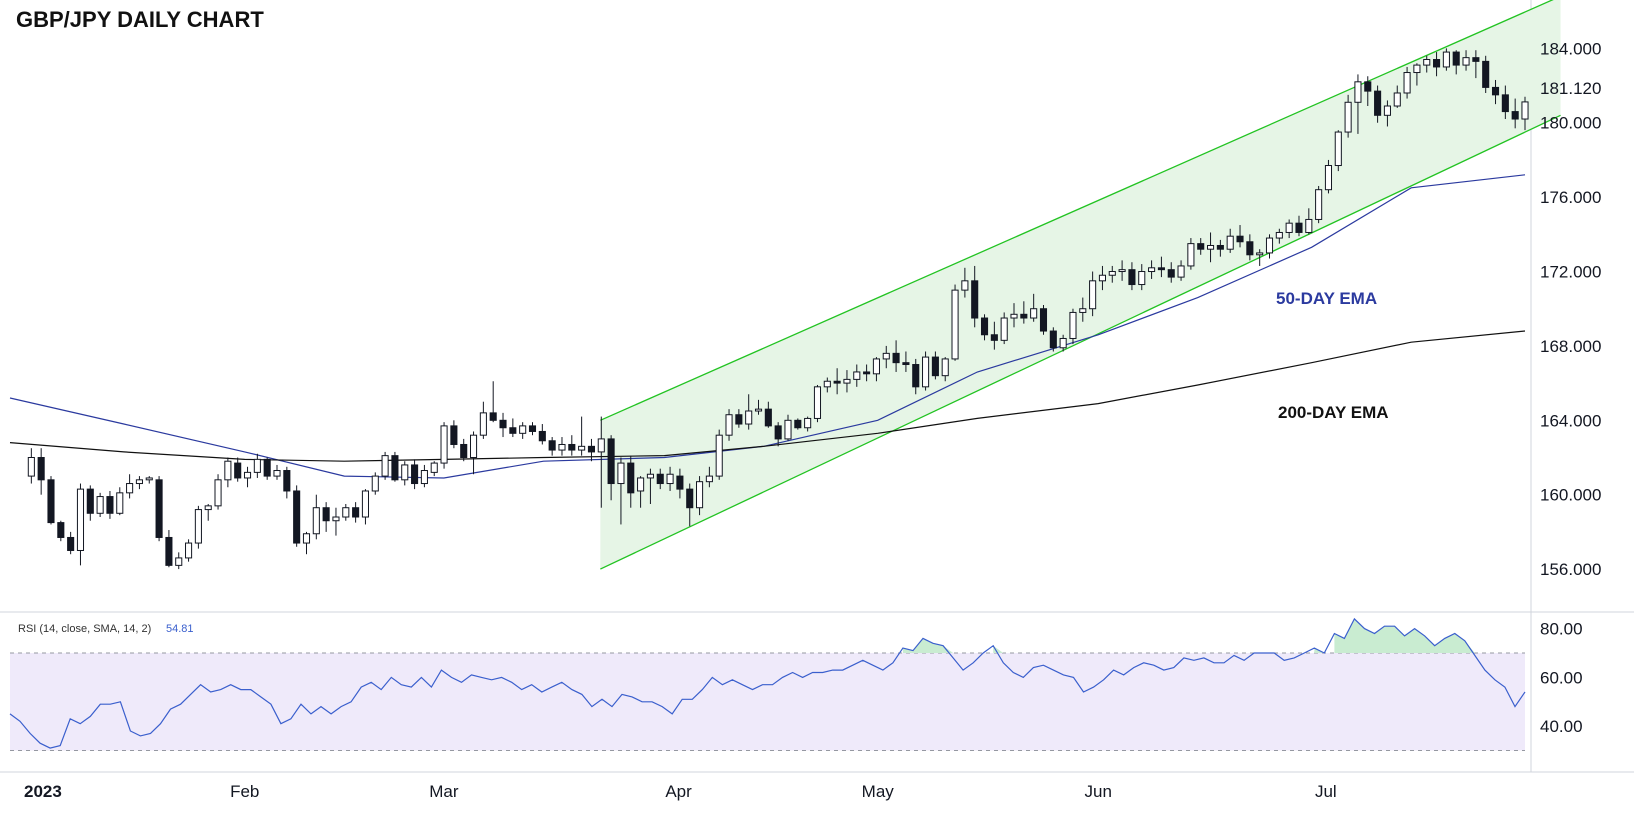 This screenshot has height=818, width=1634. What do you see at coordinates (244, 791) in the screenshot?
I see `time-tick-label: Feb` at bounding box center [244, 791].